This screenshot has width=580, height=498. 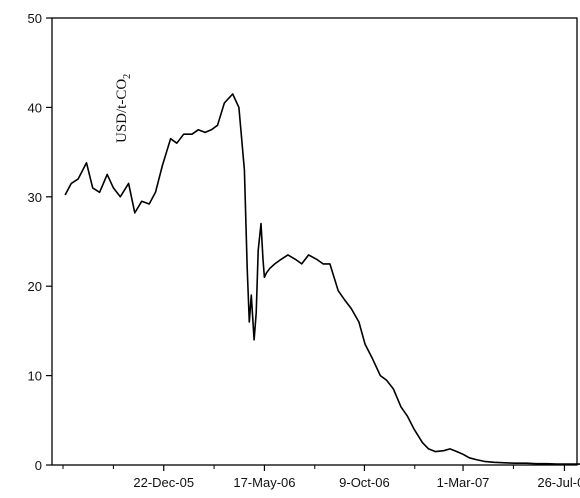 I want to click on y-tick-label-0: 0, so click(x=38, y=465).